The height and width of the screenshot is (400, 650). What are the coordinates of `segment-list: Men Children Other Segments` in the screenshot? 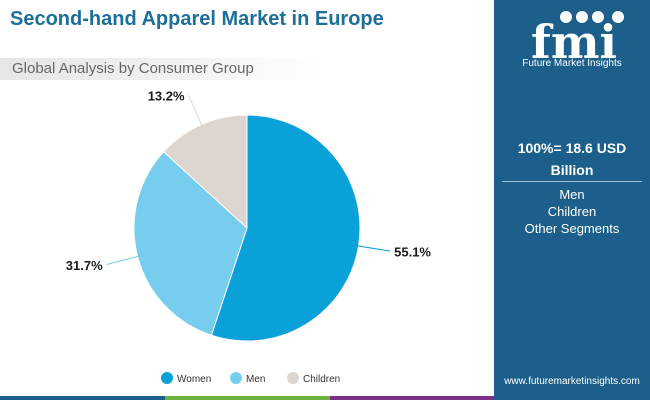 It's located at (572, 211).